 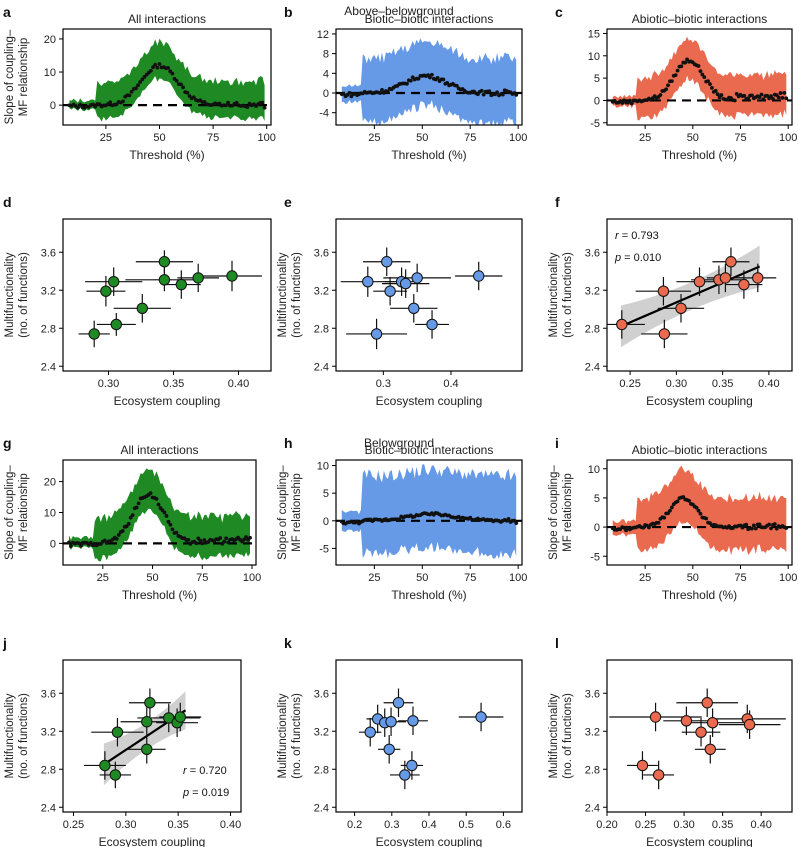 I want to click on x-tick-label: 0.2, so click(x=354, y=825).